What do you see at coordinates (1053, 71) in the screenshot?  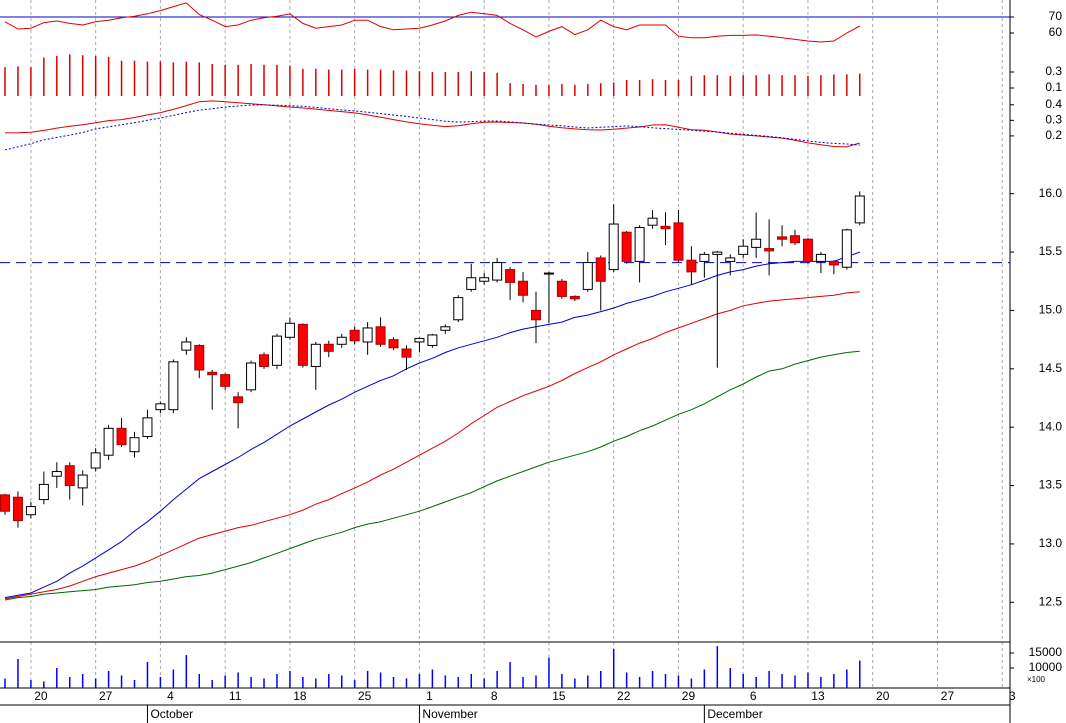 I see `y-tick-label: 0.3` at bounding box center [1053, 71].